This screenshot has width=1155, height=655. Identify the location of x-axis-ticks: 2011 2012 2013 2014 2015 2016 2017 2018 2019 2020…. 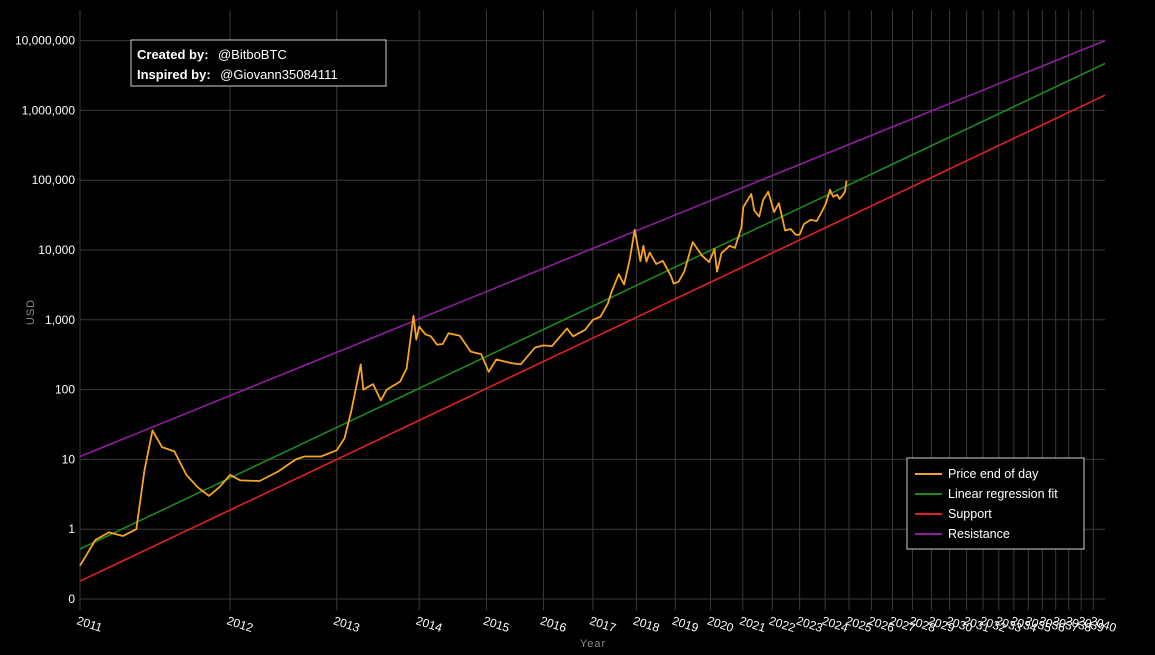
(596, 625).